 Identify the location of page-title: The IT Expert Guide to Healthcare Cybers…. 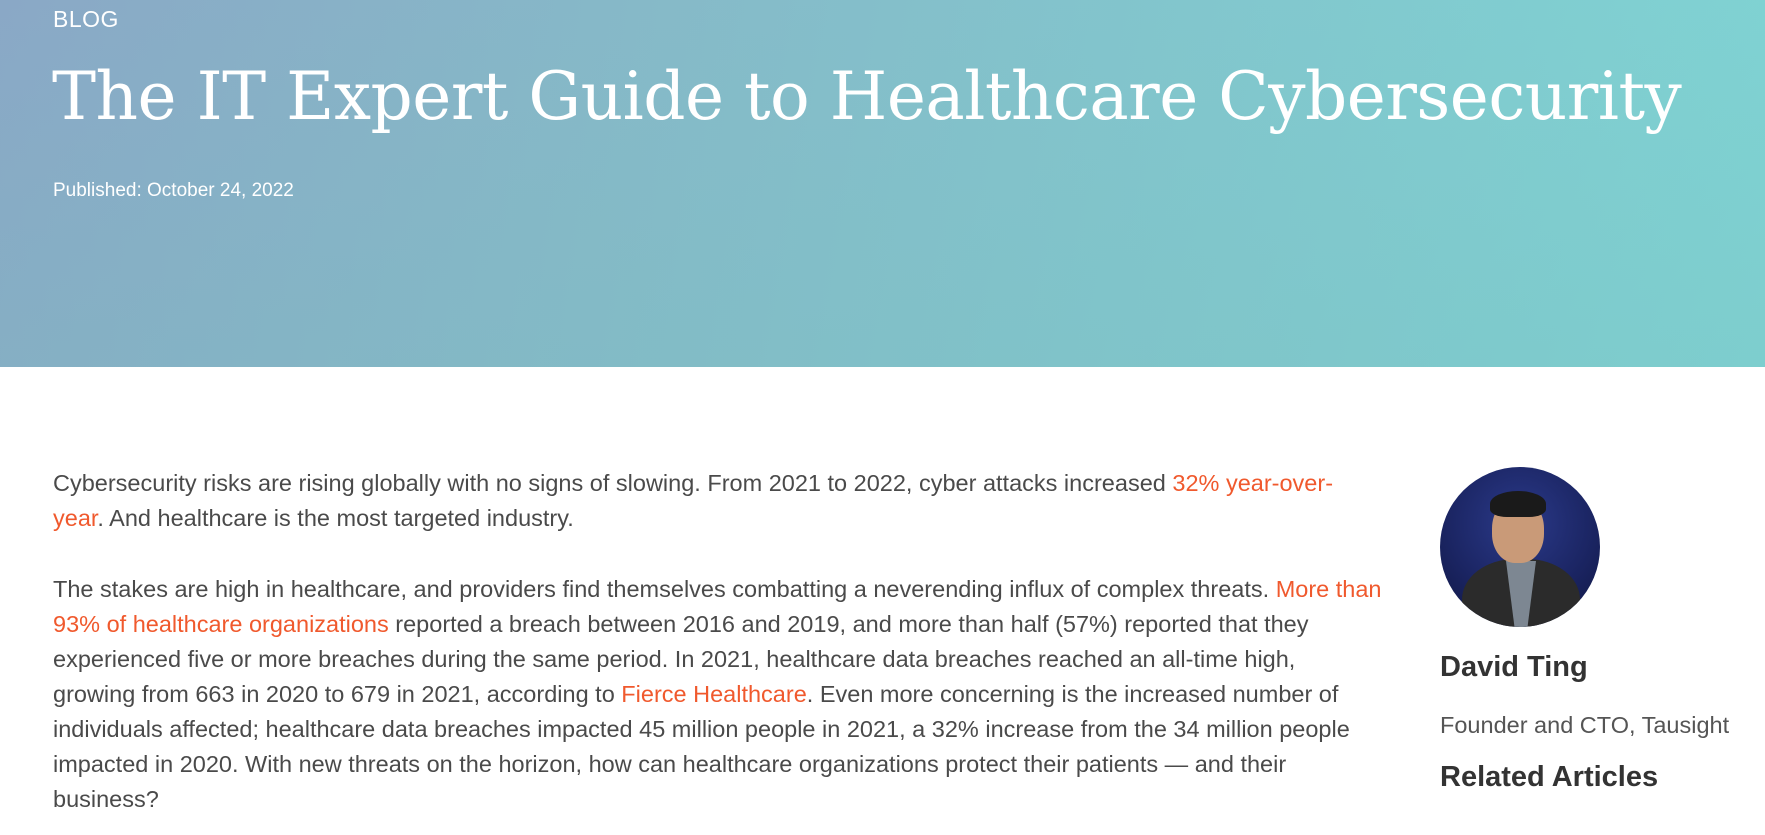
(867, 96).